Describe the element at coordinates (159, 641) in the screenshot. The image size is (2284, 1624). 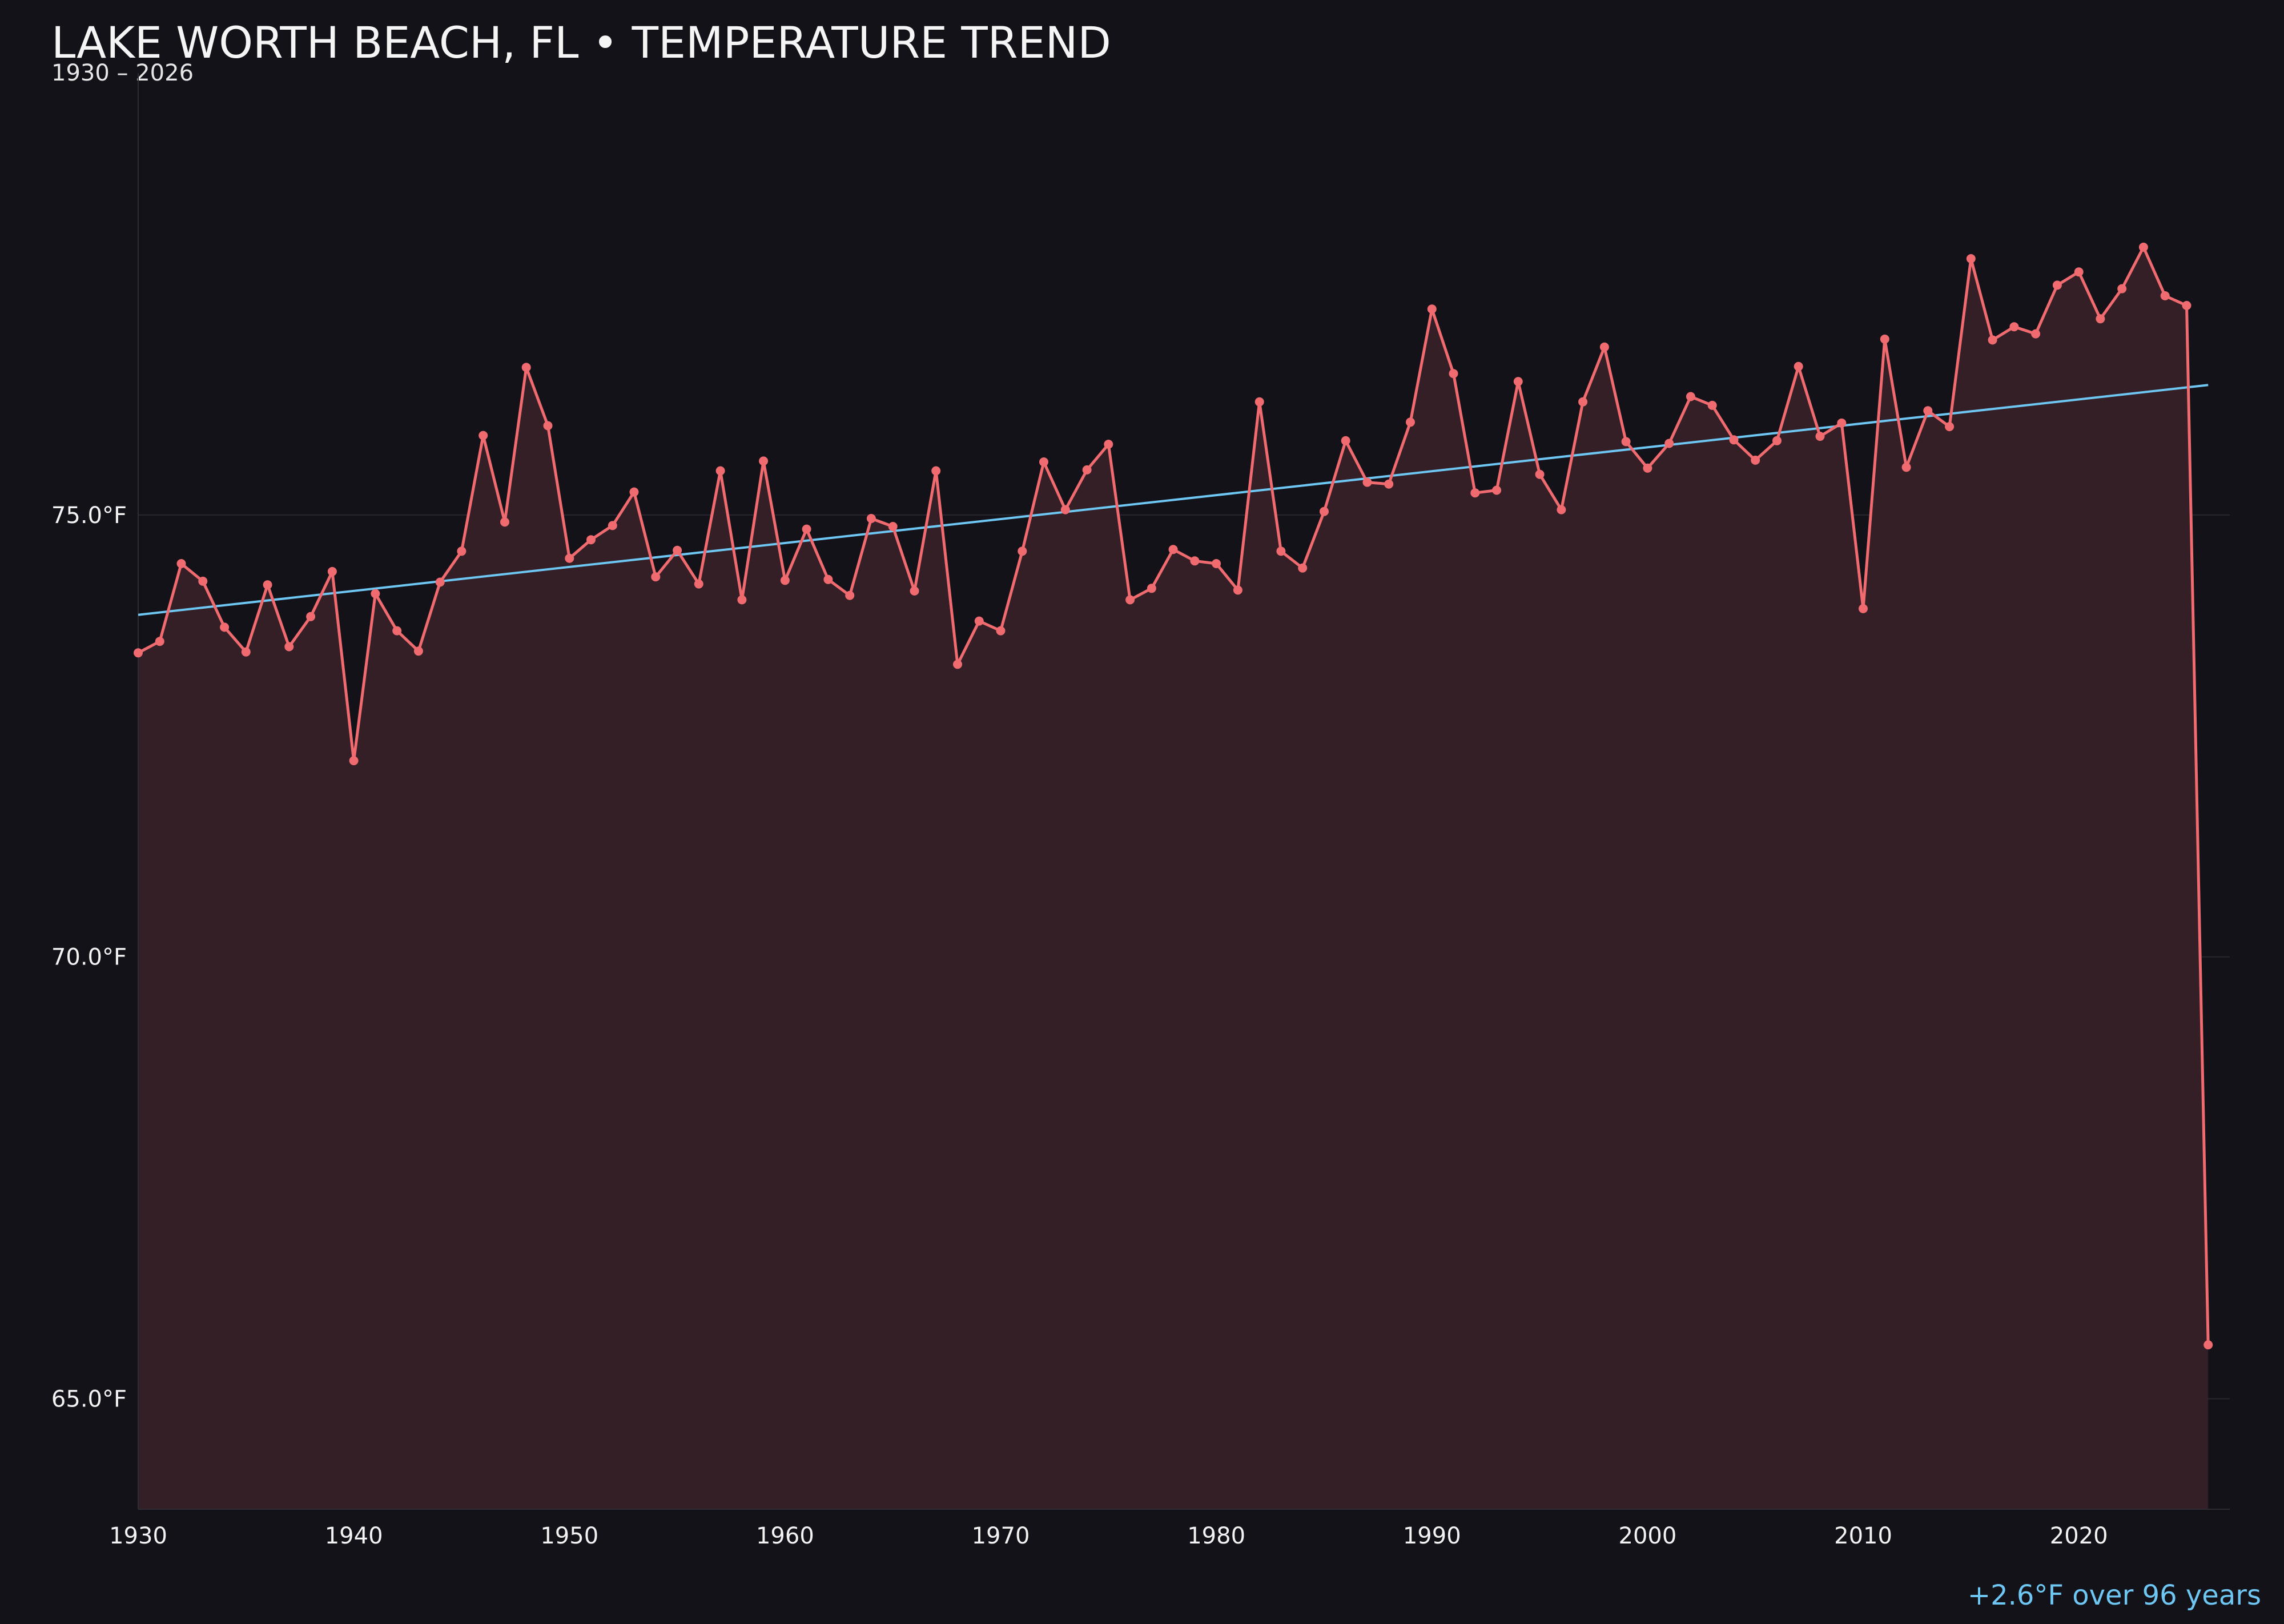
I see `data-point-1931` at that location.